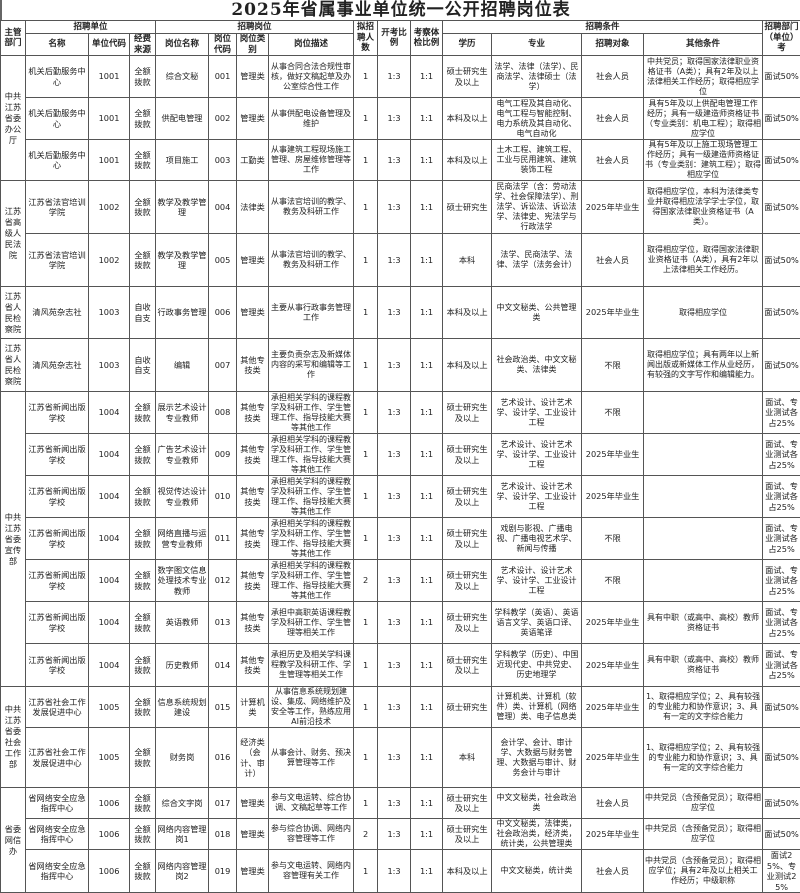 The width and height of the screenshot is (800, 893). What do you see at coordinates (182, 455) in the screenshot?
I see `cell-post-name: 广告艺术设计专业教师` at bounding box center [182, 455].